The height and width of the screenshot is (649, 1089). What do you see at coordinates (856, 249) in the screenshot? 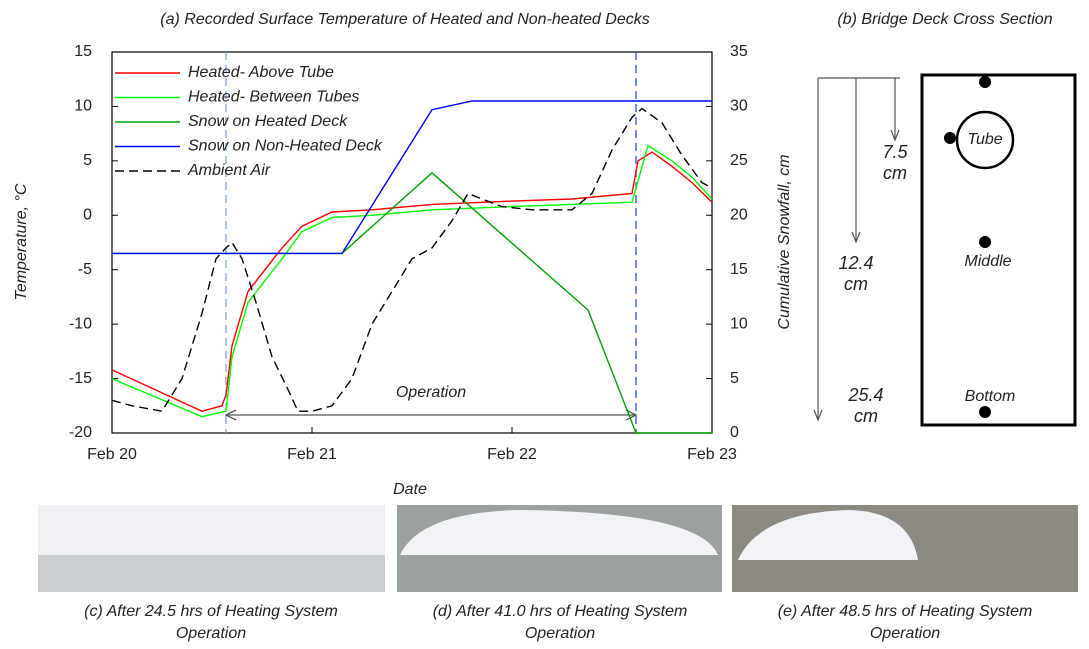
I see `depth-arrows` at bounding box center [856, 249].